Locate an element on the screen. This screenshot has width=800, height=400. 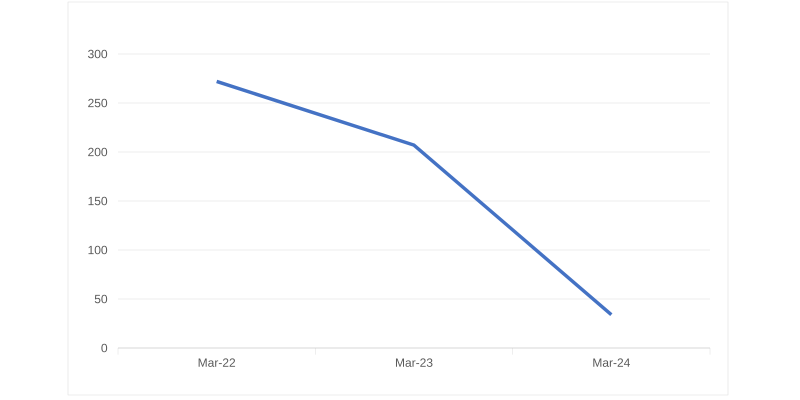
y-tick-label: 250 is located at coordinates (98, 103).